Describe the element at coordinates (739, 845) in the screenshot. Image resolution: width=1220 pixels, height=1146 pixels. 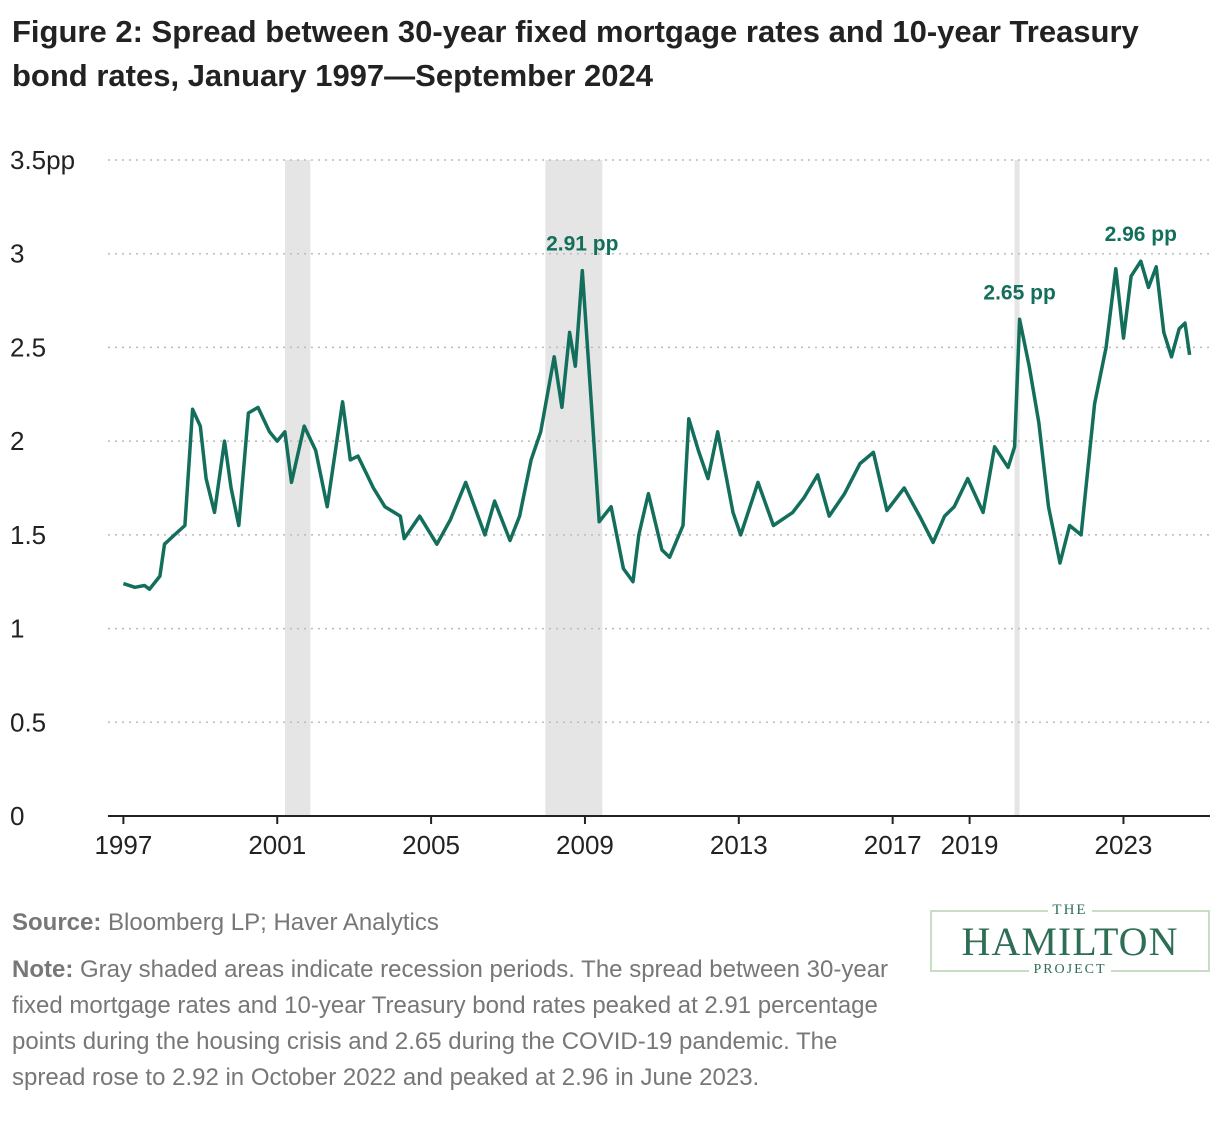
I see `x-tick-label: 2013` at that location.